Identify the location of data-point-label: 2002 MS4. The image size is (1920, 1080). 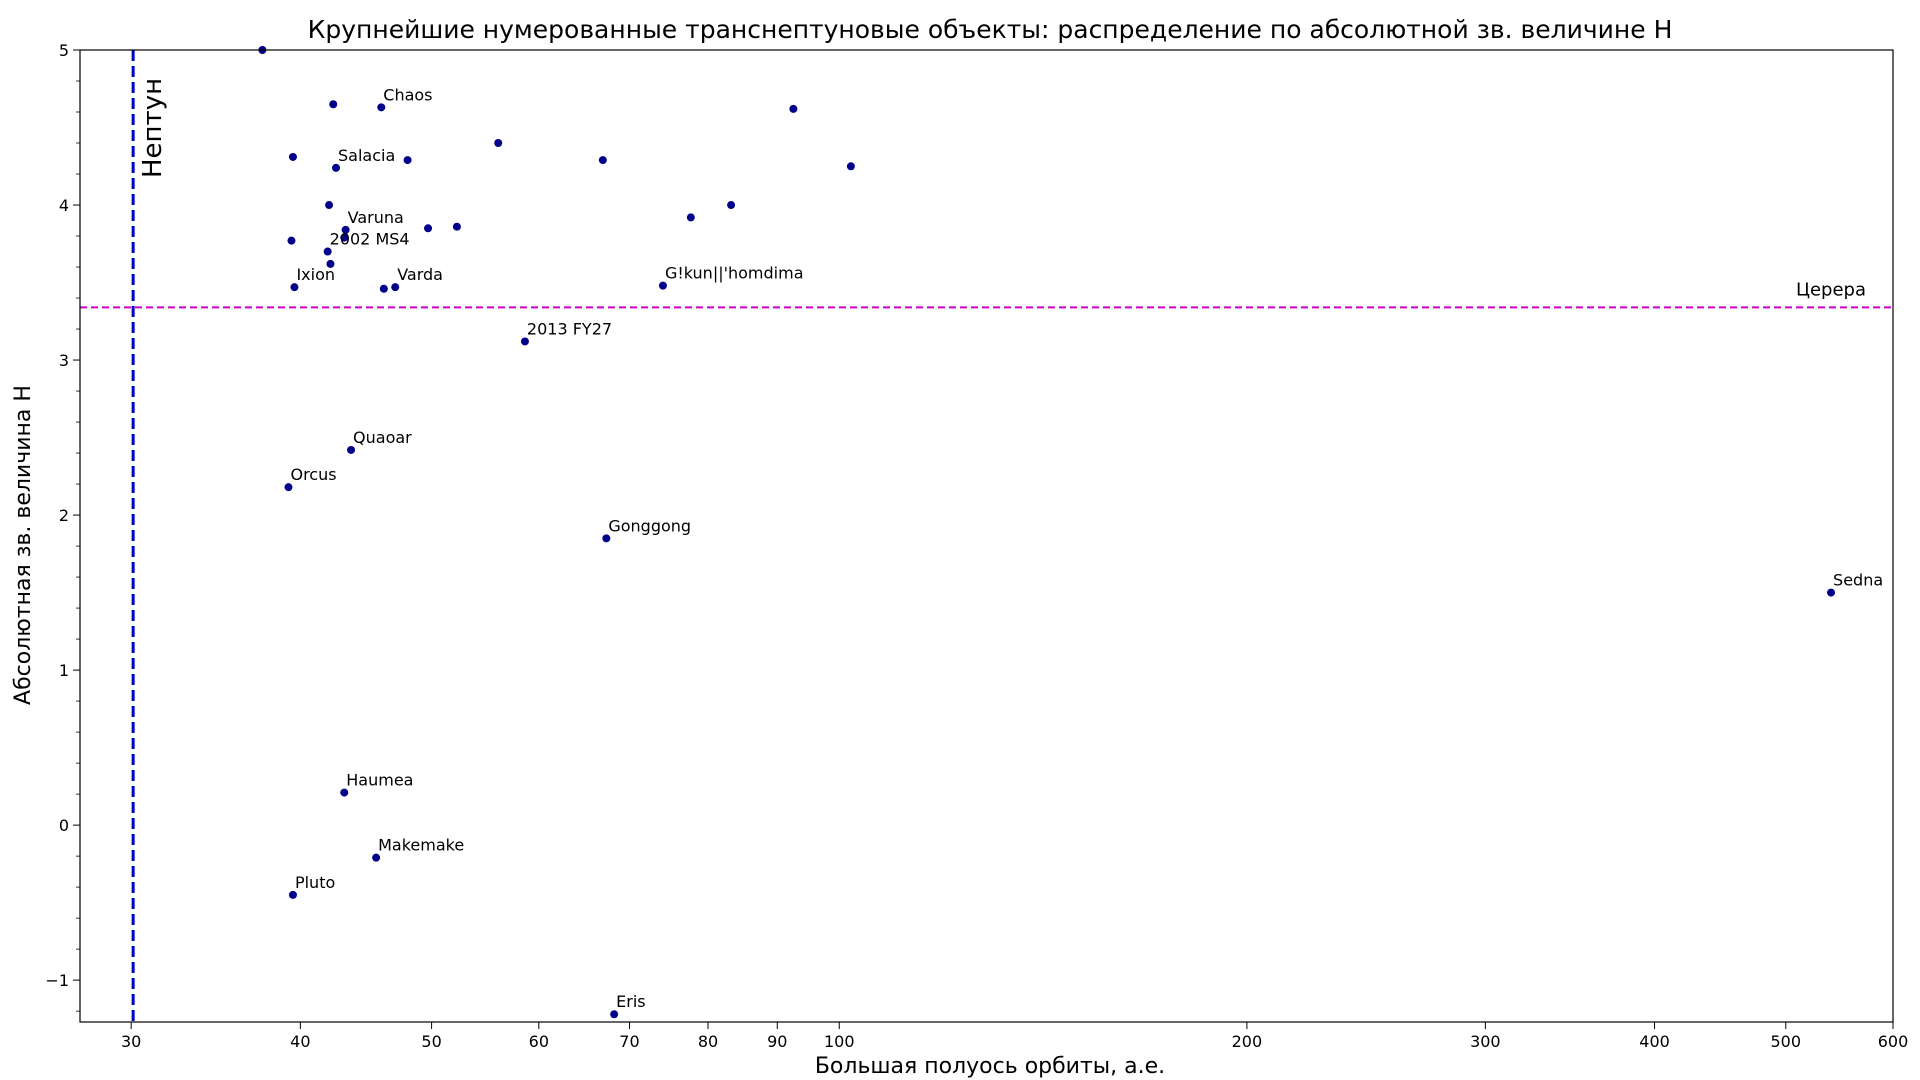
(370, 239).